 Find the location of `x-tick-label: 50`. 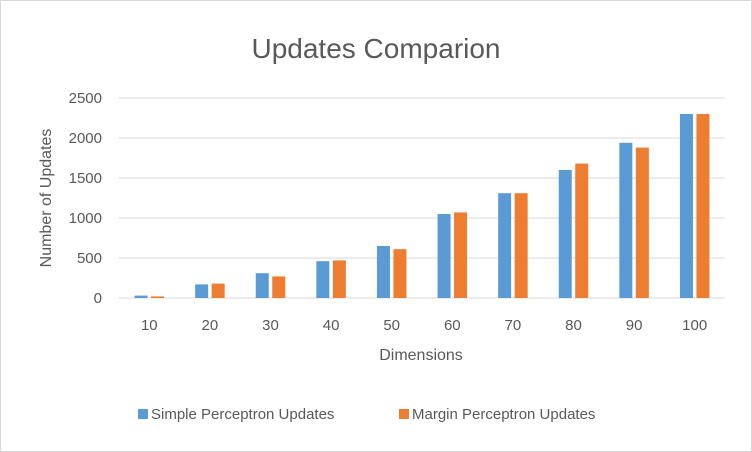

x-tick-label: 50 is located at coordinates (391, 325).